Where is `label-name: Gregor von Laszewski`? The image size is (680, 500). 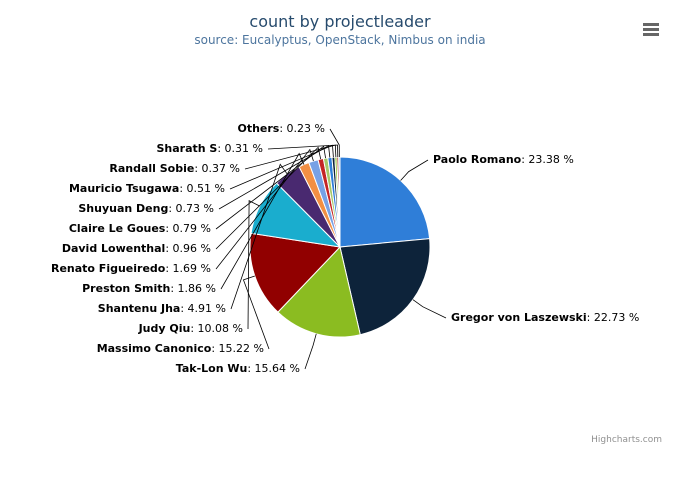
label-name: Gregor von Laszewski is located at coordinates (519, 317).